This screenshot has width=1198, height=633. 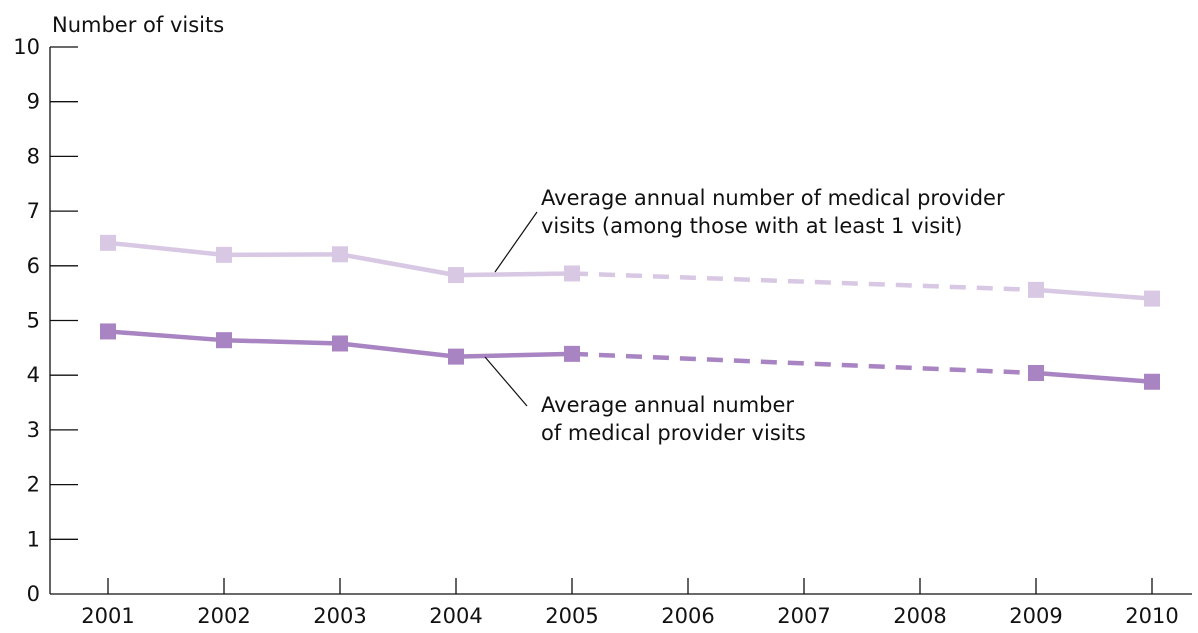 I want to click on y-axis-title: Number of visits, so click(x=138, y=25).